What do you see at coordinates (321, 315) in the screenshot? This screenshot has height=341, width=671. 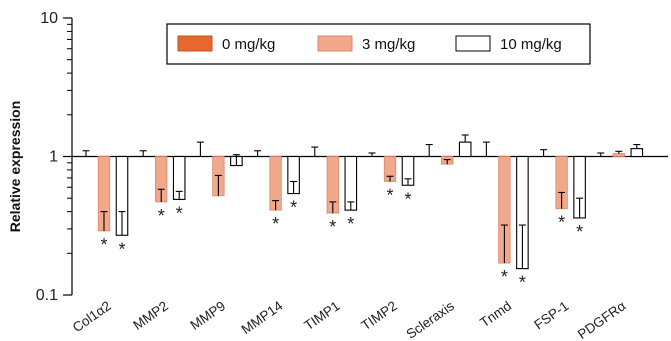 I see `category-label: TIMP1` at bounding box center [321, 315].